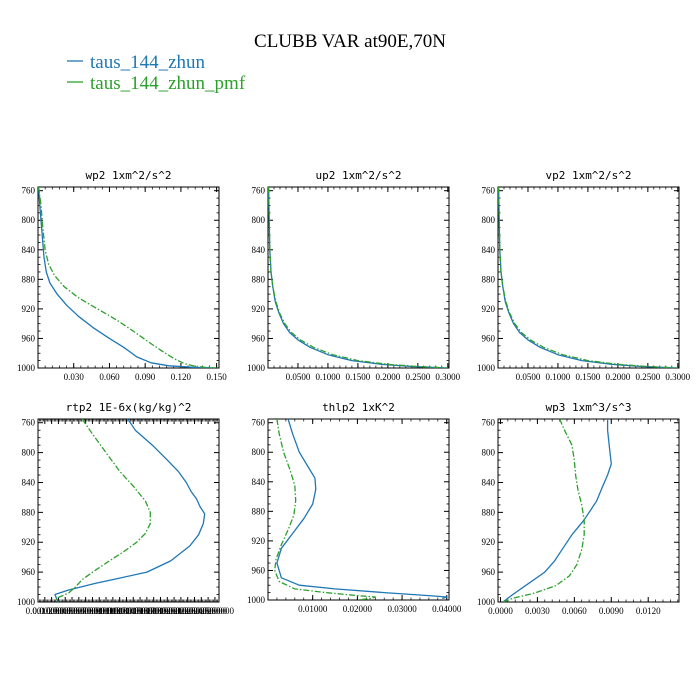  Describe the element at coordinates (181, 377) in the screenshot. I see `x-tick-label: 0.120` at that location.